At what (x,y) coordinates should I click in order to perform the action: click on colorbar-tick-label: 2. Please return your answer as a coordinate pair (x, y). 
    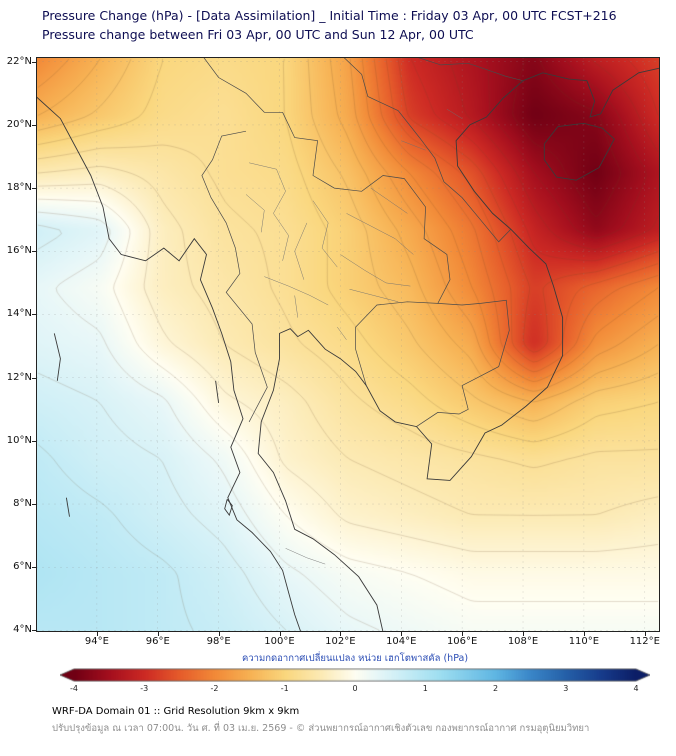
    Looking at the image, I should click on (495, 688).